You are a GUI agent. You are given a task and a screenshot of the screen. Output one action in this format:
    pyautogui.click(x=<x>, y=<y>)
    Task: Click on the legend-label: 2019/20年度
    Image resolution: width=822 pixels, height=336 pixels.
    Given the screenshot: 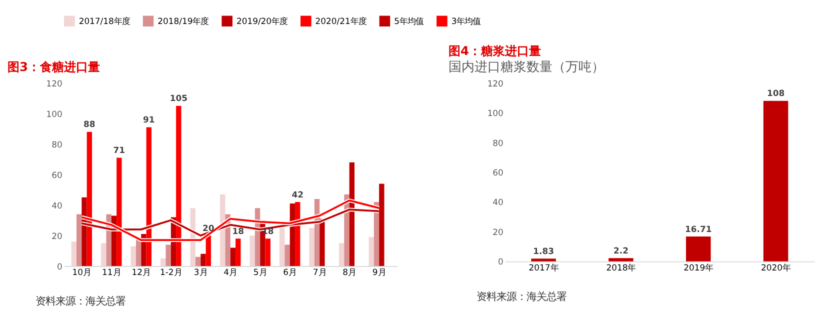 What is the action you would take?
    pyautogui.click(x=262, y=21)
    